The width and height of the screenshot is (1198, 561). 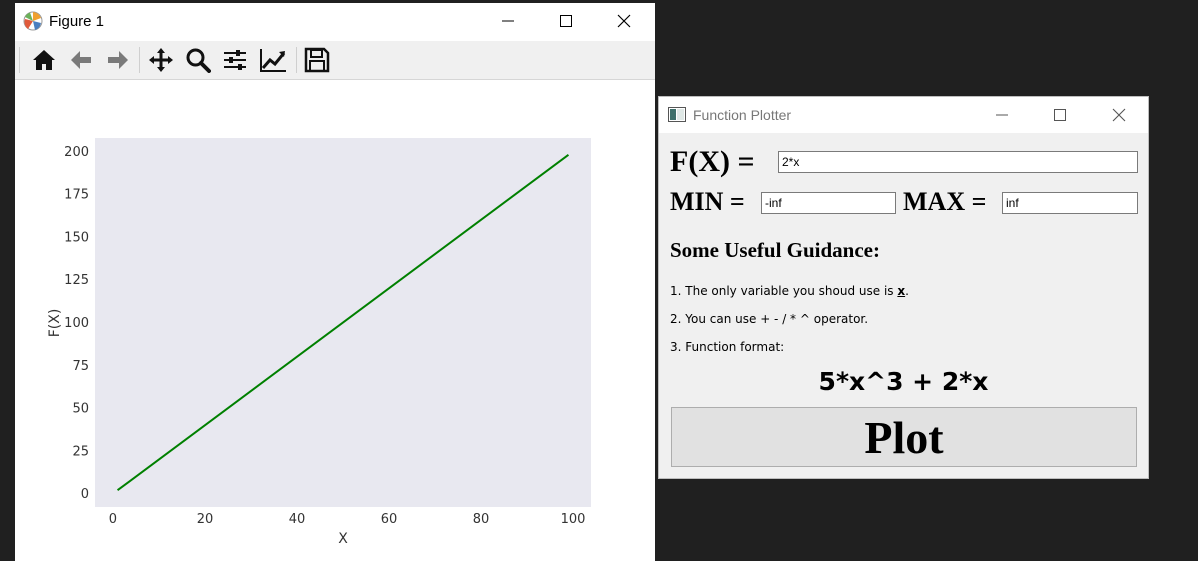 I want to click on y-tick-label: 75, so click(x=80, y=366).